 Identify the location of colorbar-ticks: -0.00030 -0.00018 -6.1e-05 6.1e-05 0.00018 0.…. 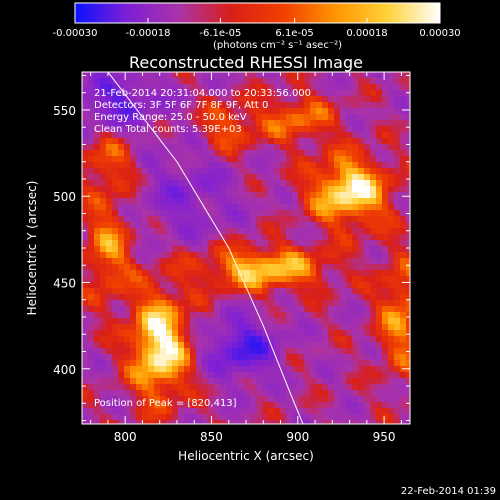
(257, 28).